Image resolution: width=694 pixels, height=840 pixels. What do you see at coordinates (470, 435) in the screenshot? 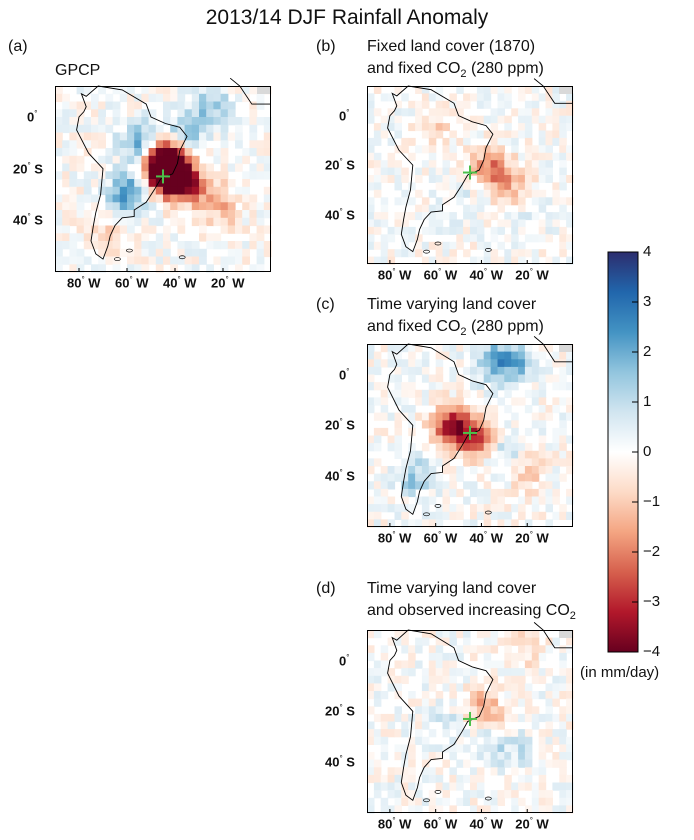
I see `map-frame` at bounding box center [470, 435].